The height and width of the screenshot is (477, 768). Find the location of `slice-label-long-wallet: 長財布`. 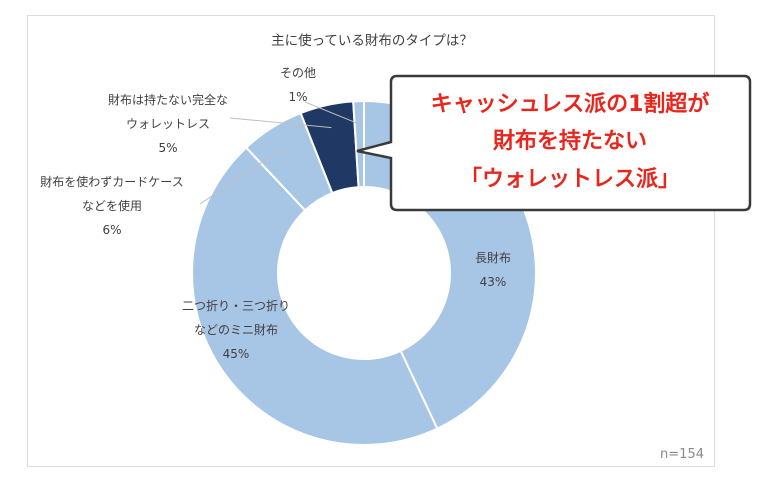

slice-label-long-wallet: 長財布 is located at coordinates (493, 257).